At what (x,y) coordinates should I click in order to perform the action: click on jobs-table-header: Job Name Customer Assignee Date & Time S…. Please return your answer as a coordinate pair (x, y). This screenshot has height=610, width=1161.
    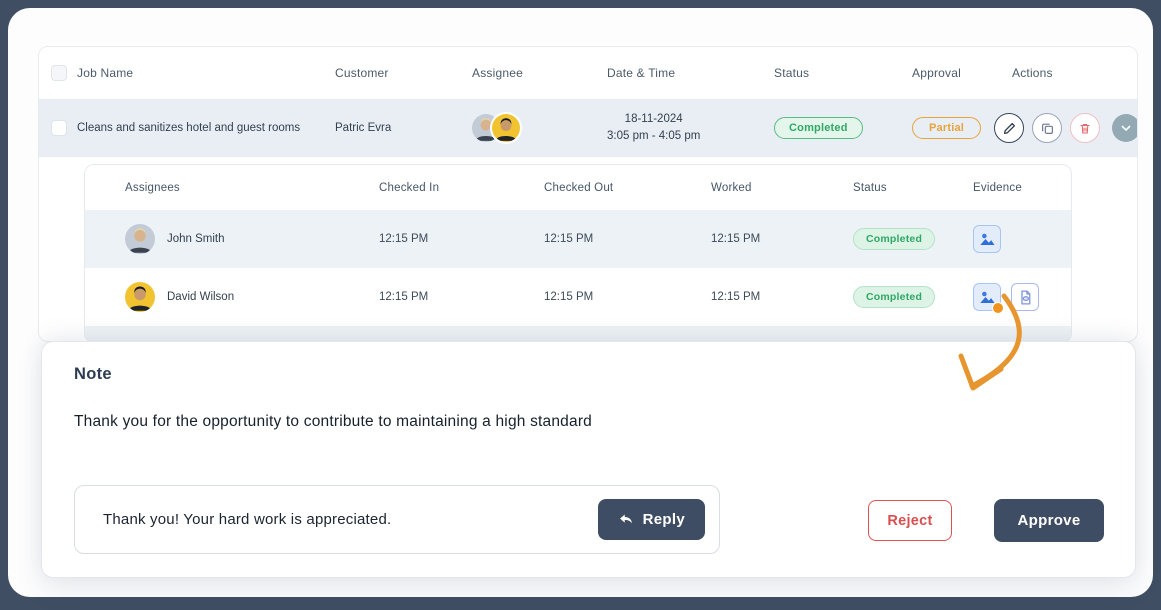
    Looking at the image, I should click on (588, 73).